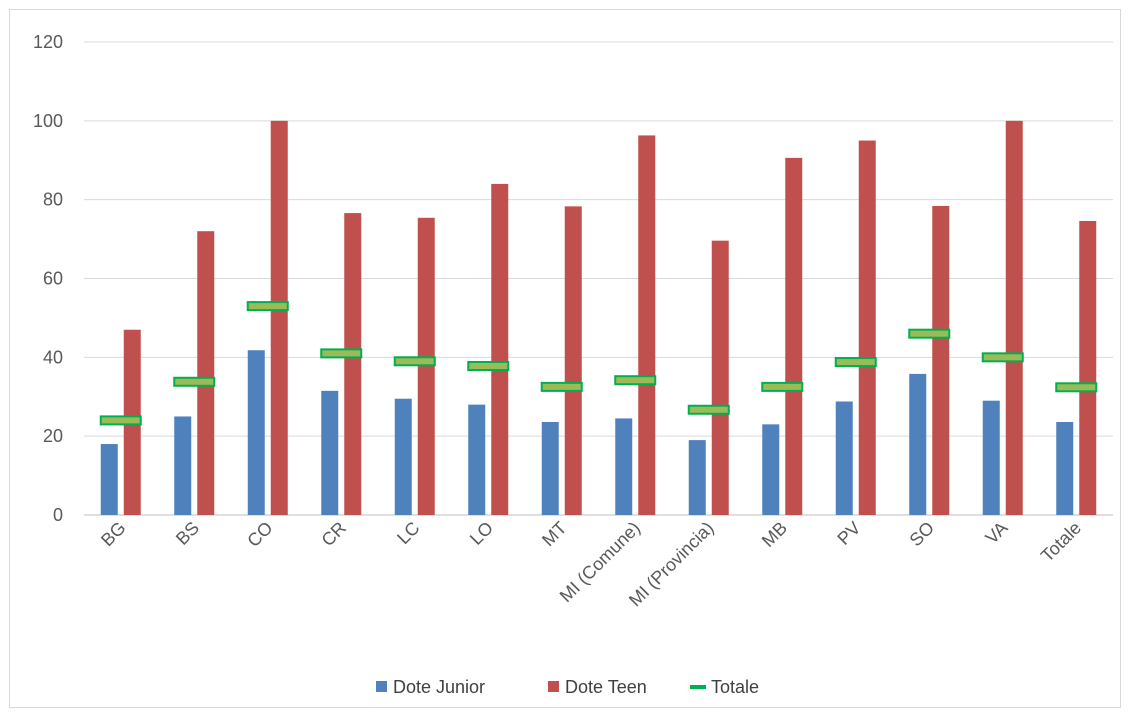 The height and width of the screenshot is (717, 1131). What do you see at coordinates (48, 121) in the screenshot?
I see `y-tick-label: 100` at bounding box center [48, 121].